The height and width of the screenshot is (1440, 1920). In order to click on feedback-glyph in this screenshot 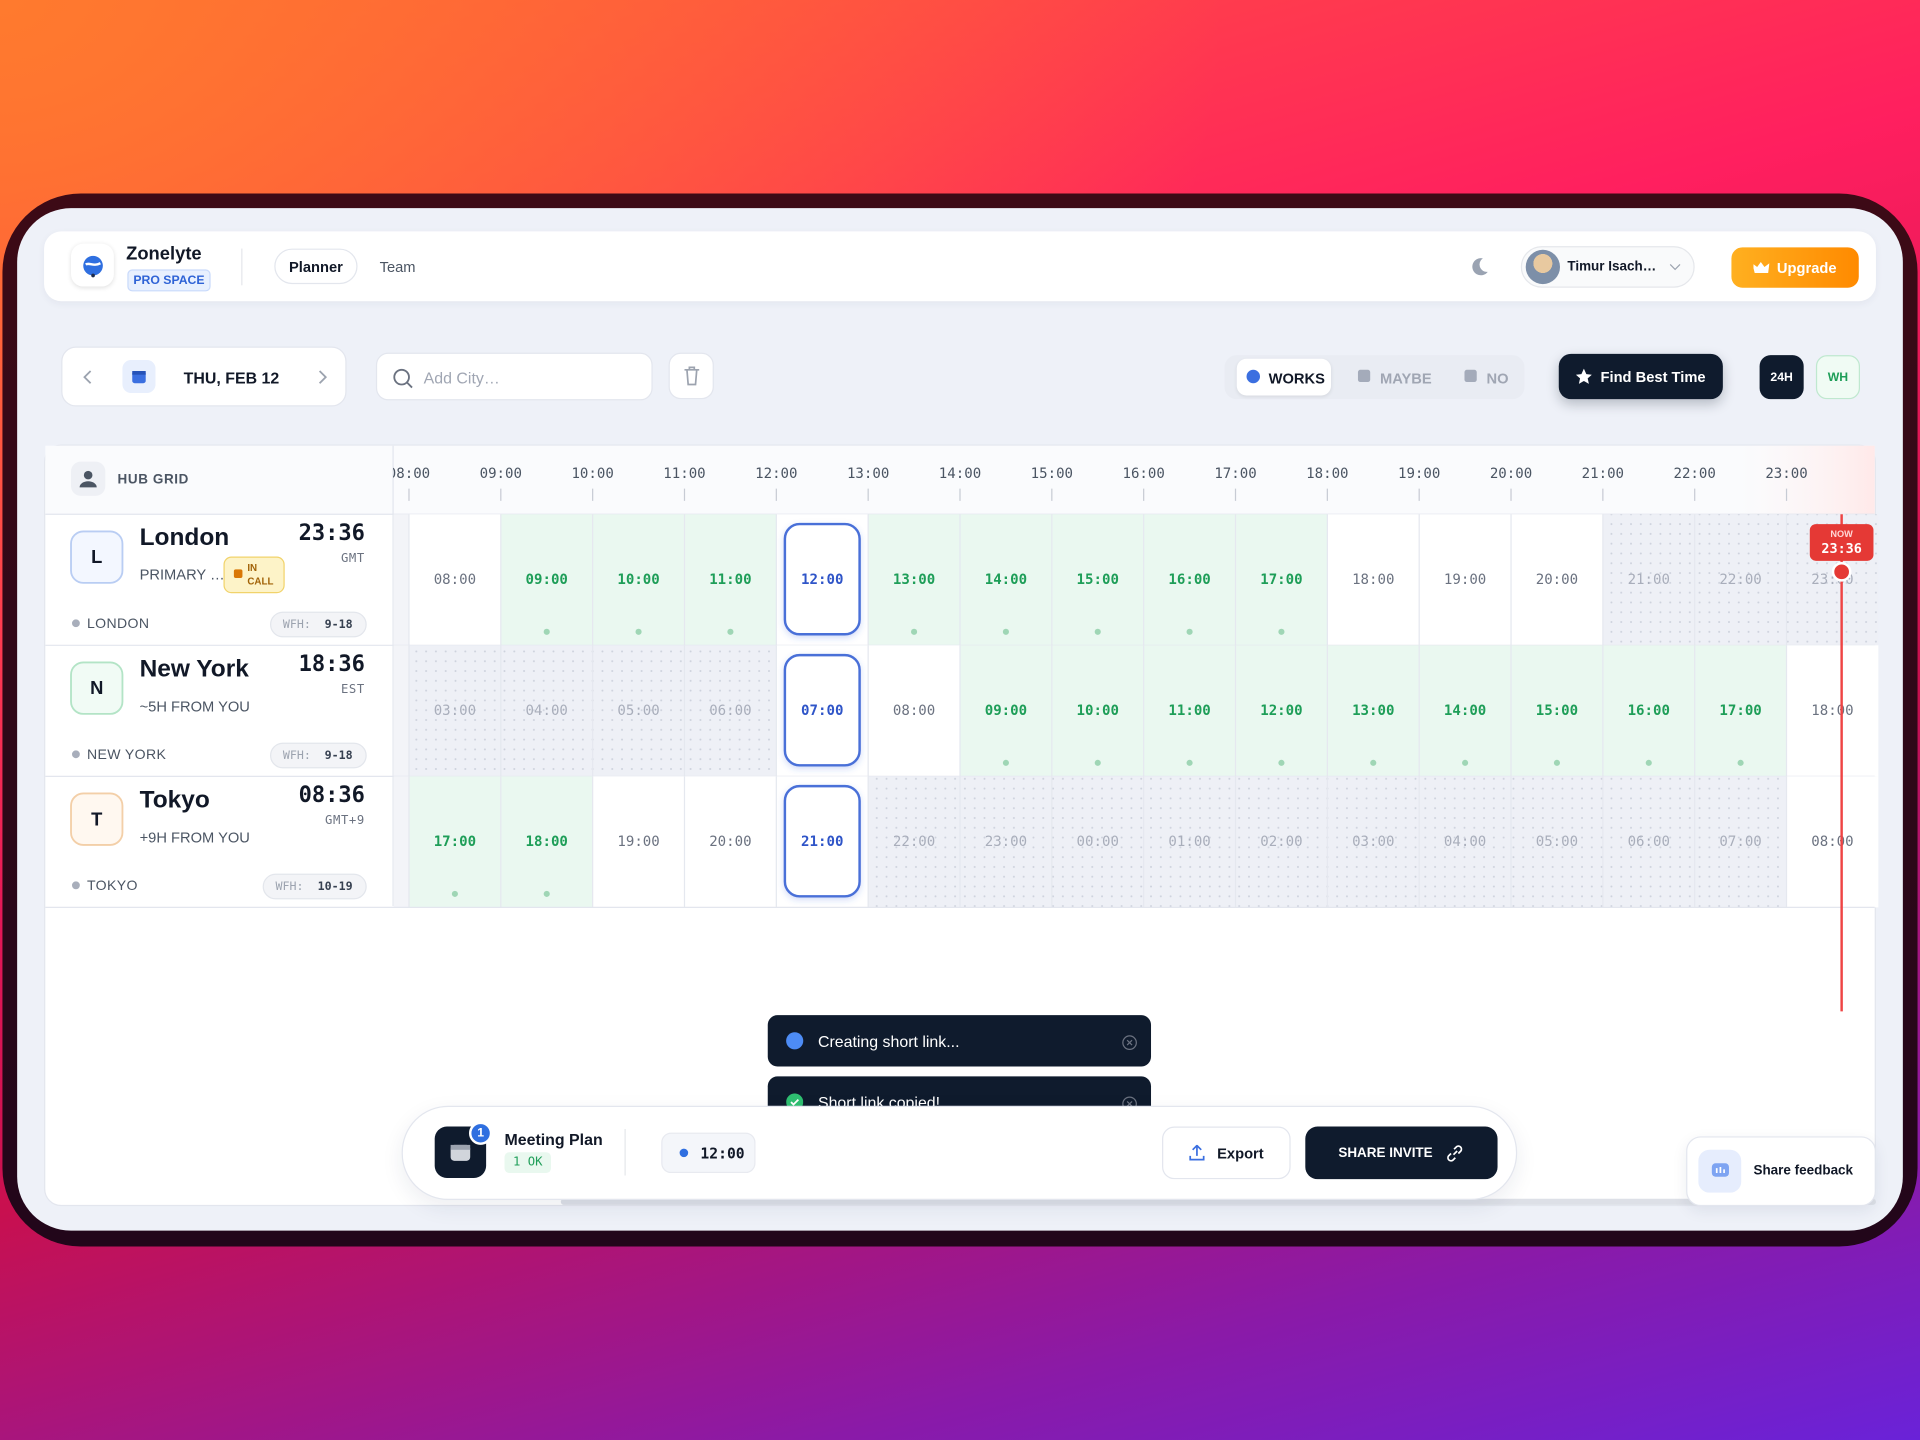, I will do `click(1720, 1169)`.